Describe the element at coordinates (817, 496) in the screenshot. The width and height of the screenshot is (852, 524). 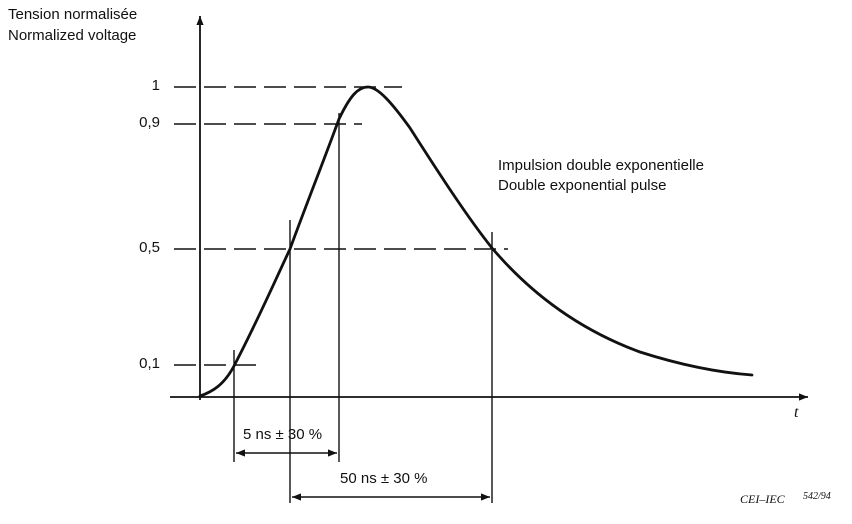
I see `figure-number: 542/94` at that location.